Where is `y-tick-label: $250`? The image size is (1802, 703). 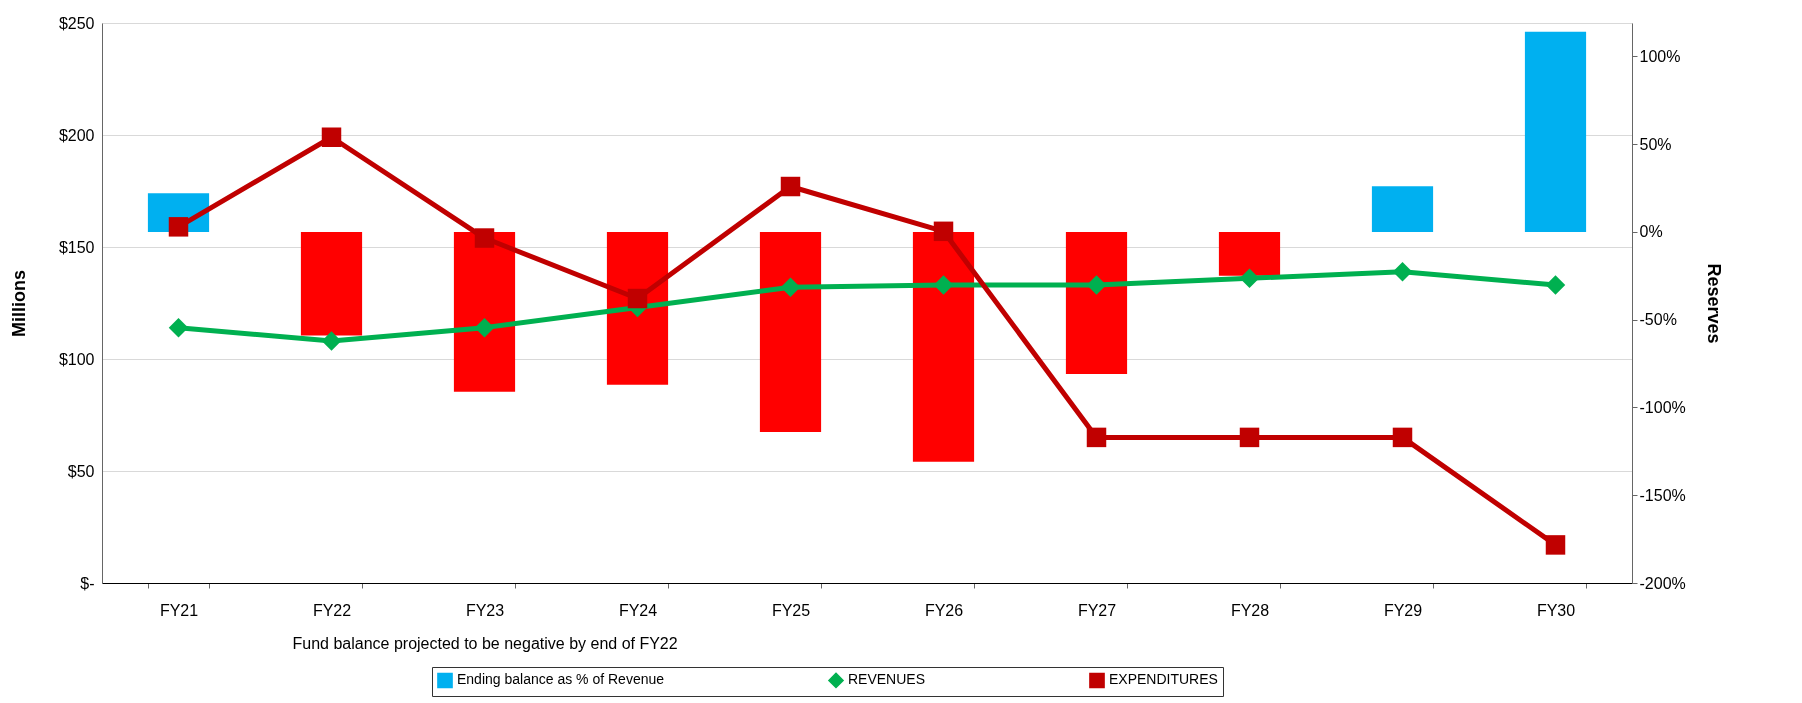
y-tick-label: $250 is located at coordinates (76, 23).